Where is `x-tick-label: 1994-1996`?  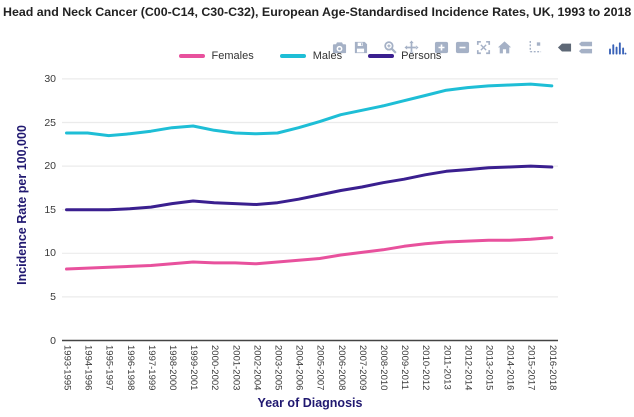 x-tick-label: 1994-1996 is located at coordinates (88, 368).